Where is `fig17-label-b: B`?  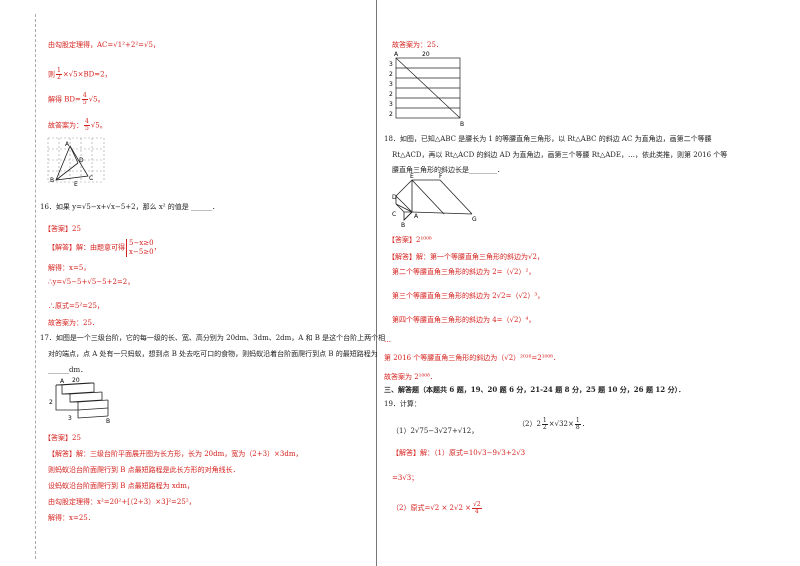
fig17-label-b: B is located at coordinates (108, 421).